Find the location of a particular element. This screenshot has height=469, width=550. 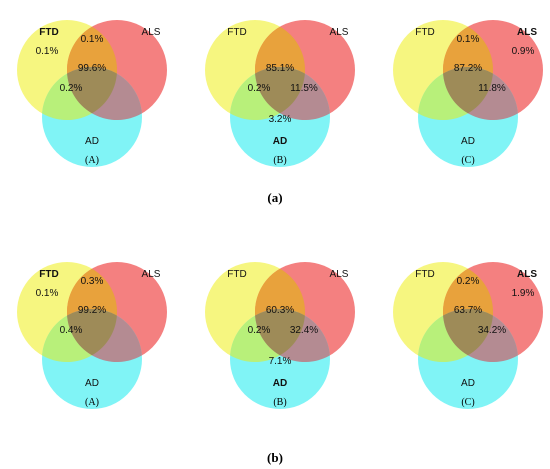

region-value-center: 99.2% is located at coordinates (92, 310).